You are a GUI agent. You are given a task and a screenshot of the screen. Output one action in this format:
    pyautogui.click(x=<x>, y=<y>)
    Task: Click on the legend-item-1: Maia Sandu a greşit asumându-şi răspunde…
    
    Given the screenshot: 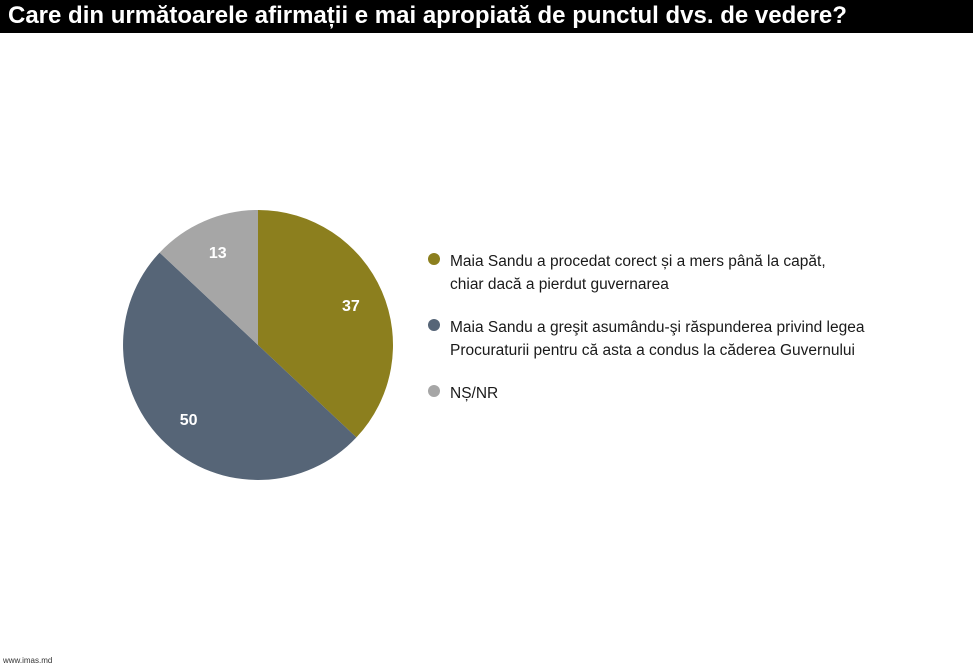 What is the action you would take?
    pyautogui.click(x=688, y=339)
    